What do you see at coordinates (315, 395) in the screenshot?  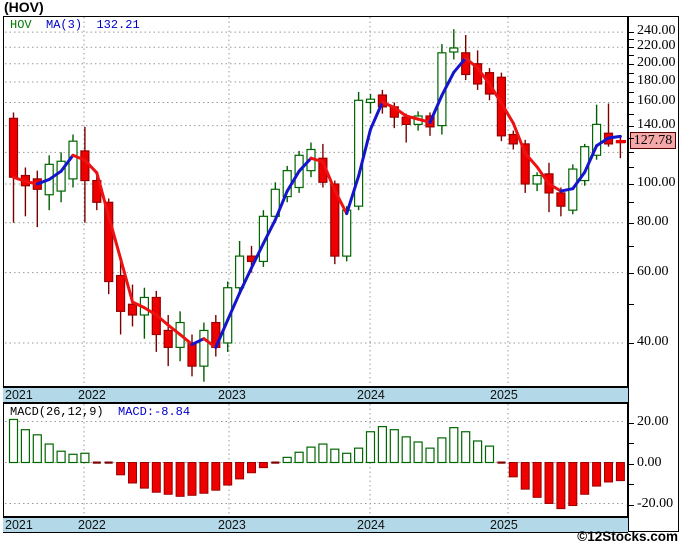 I see `x-axis-band-top: 2021 2022 2023 2024 2025` at bounding box center [315, 395].